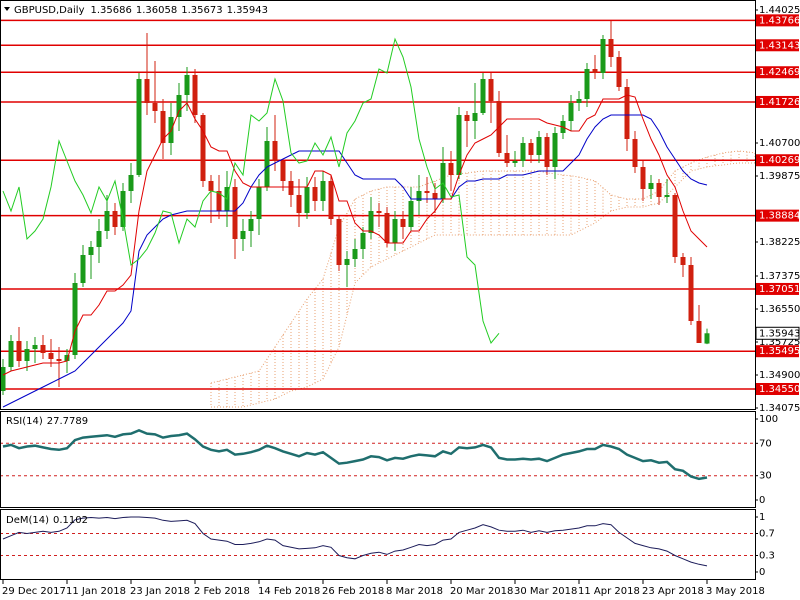 This screenshot has height=600, width=800. I want to click on rsi-title: RSI(14), so click(24, 421).